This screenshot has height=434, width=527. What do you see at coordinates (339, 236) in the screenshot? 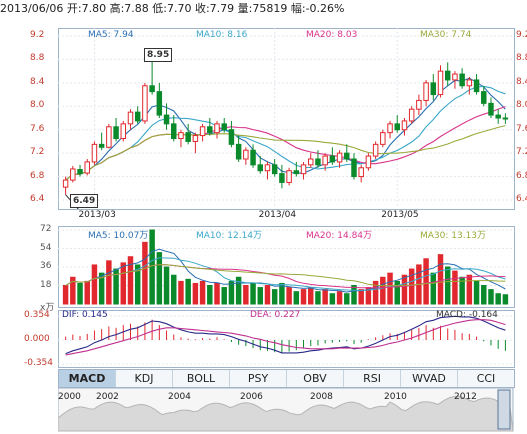
I see `volume-ma-label: MA20: 14.84万` at bounding box center [339, 236].